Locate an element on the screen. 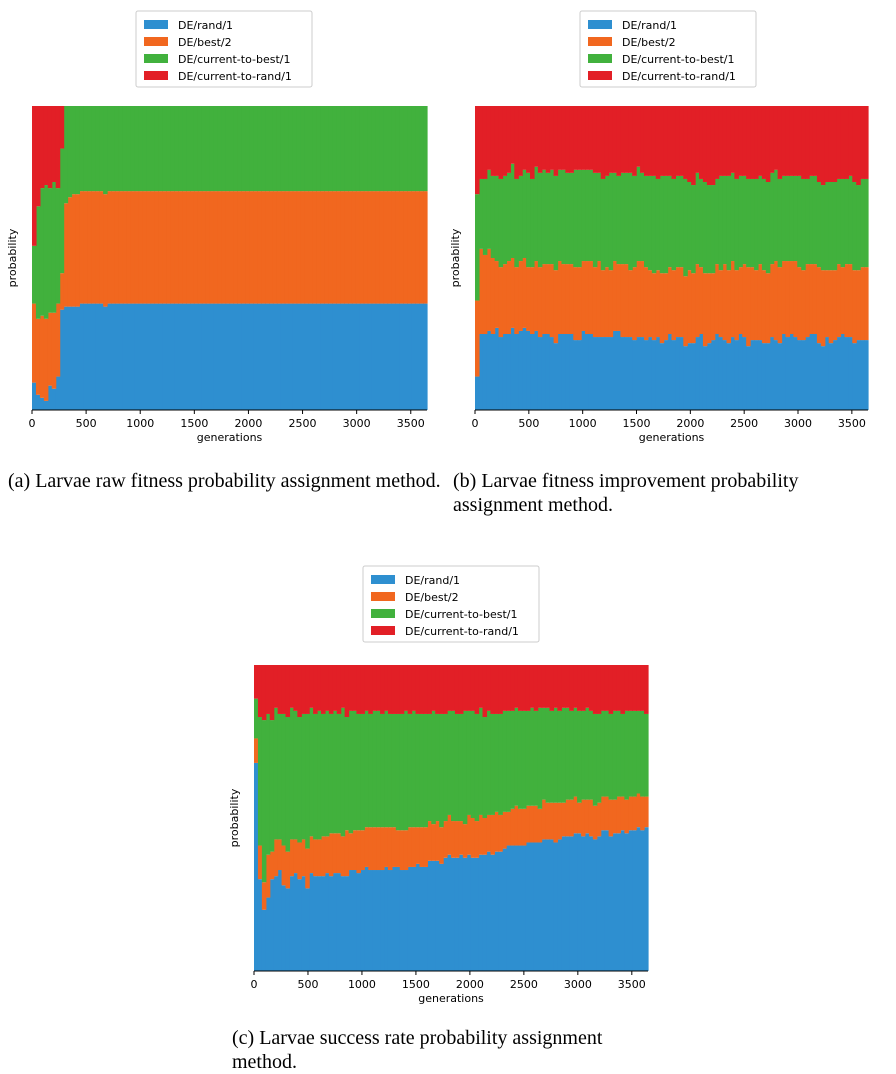 The height and width of the screenshot is (1074, 896). legend-label: DE/best/2 is located at coordinates (649, 42).